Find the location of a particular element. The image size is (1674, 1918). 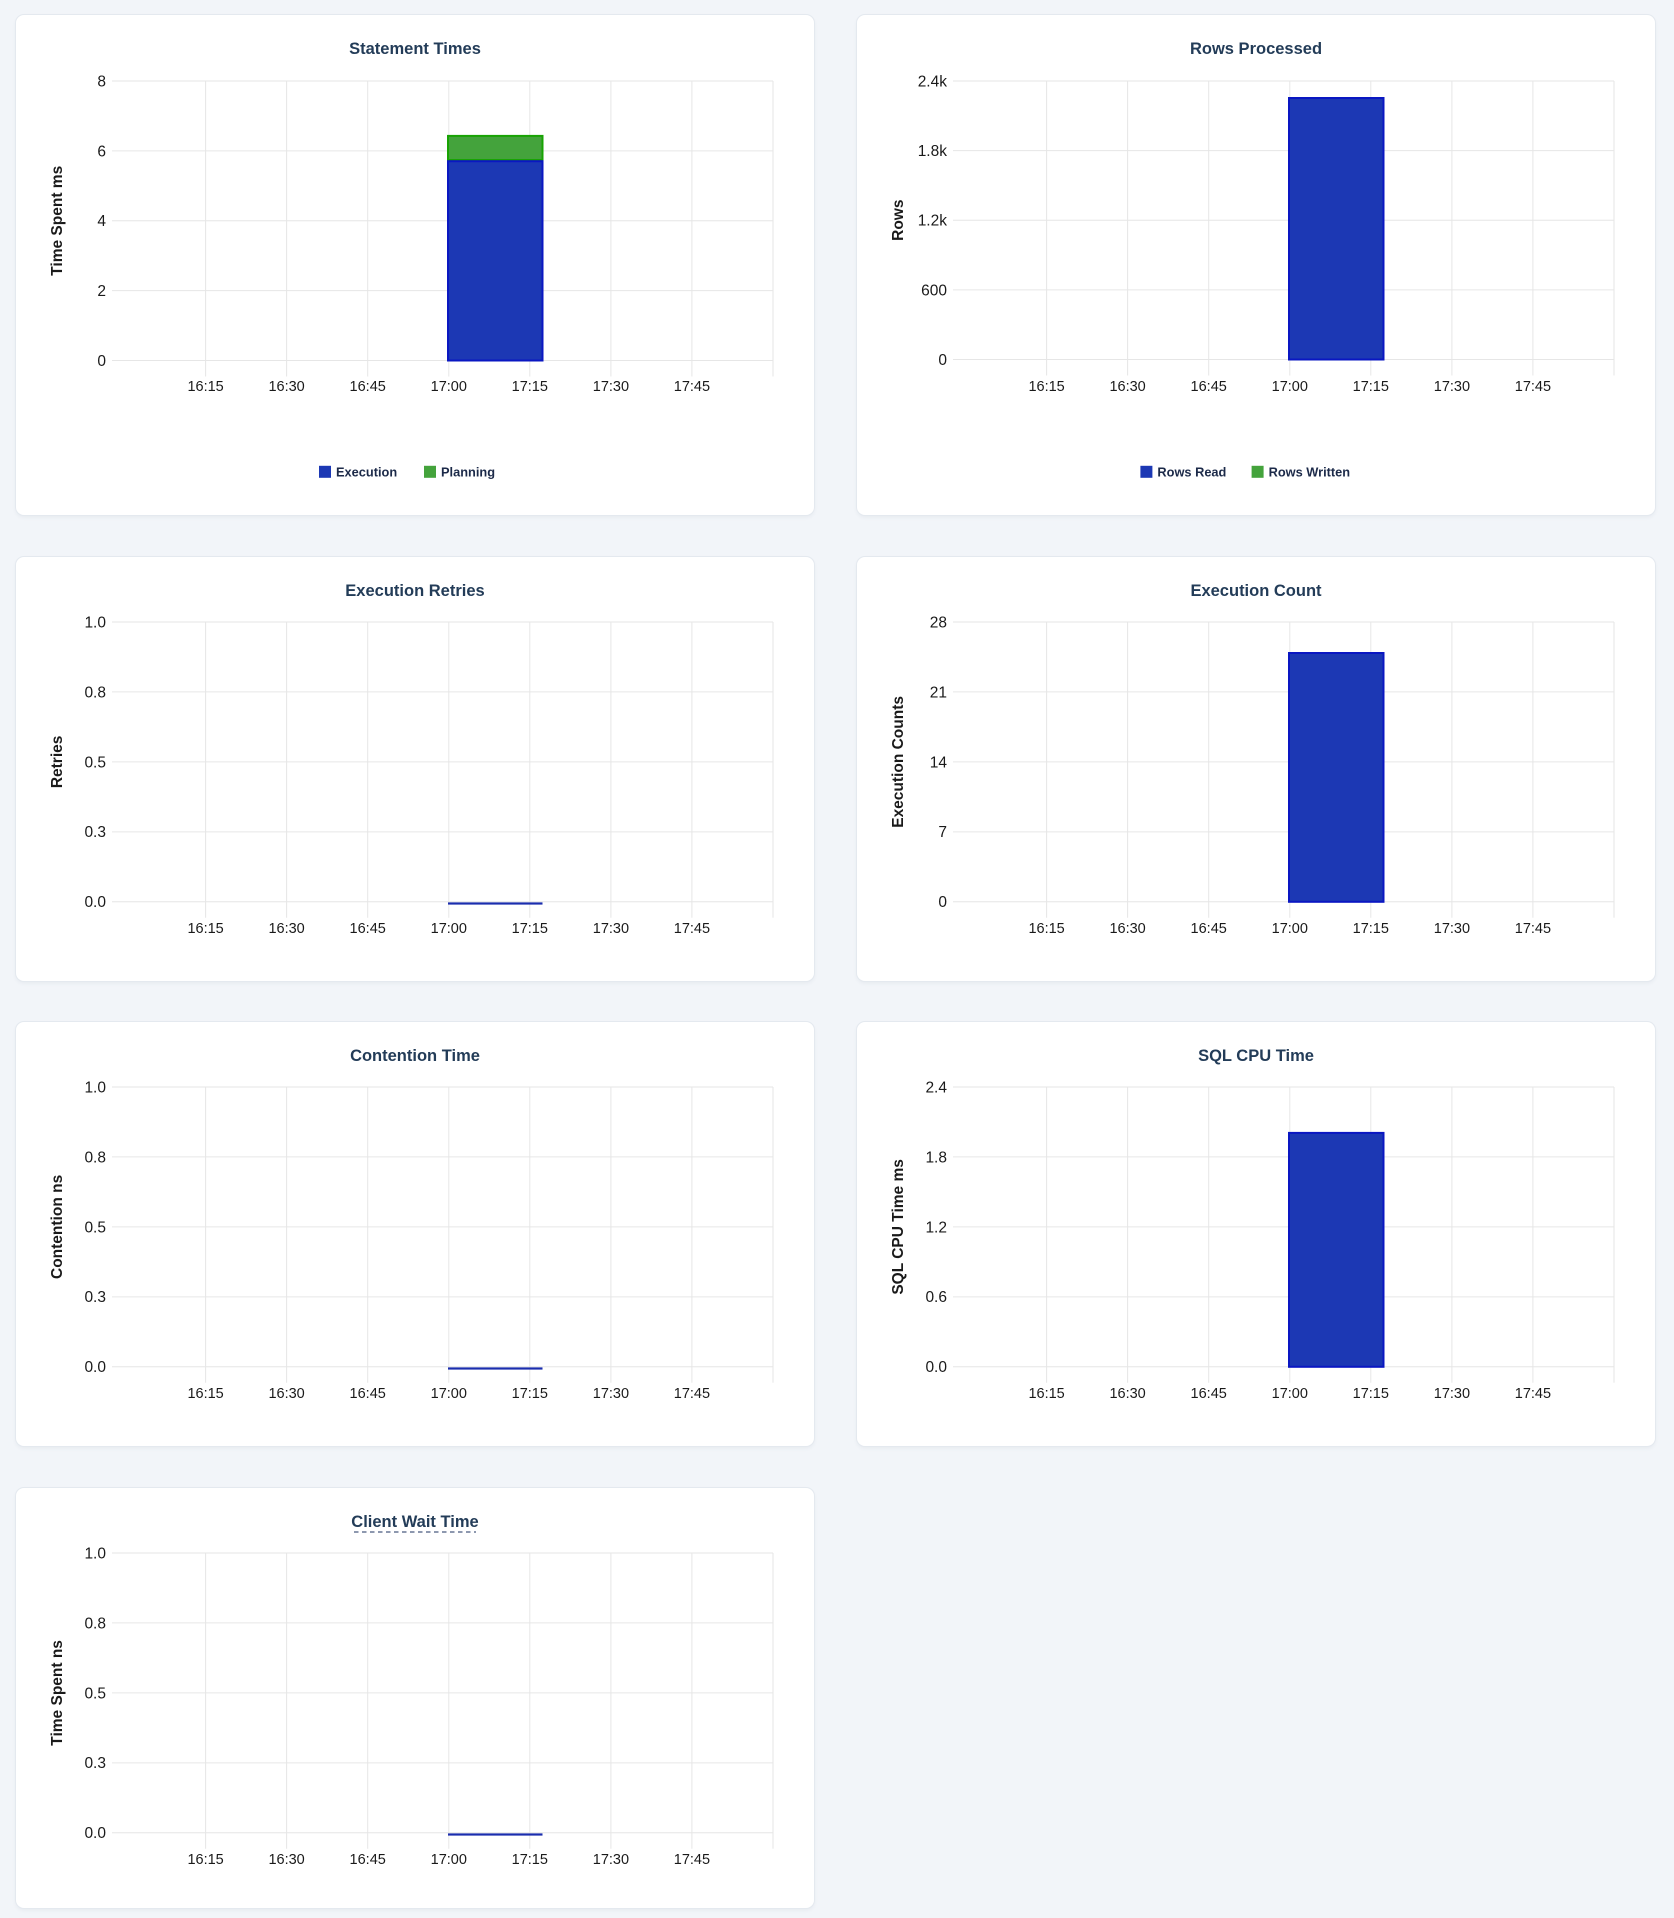

svg-text: 1.2 is located at coordinates (936, 1227).